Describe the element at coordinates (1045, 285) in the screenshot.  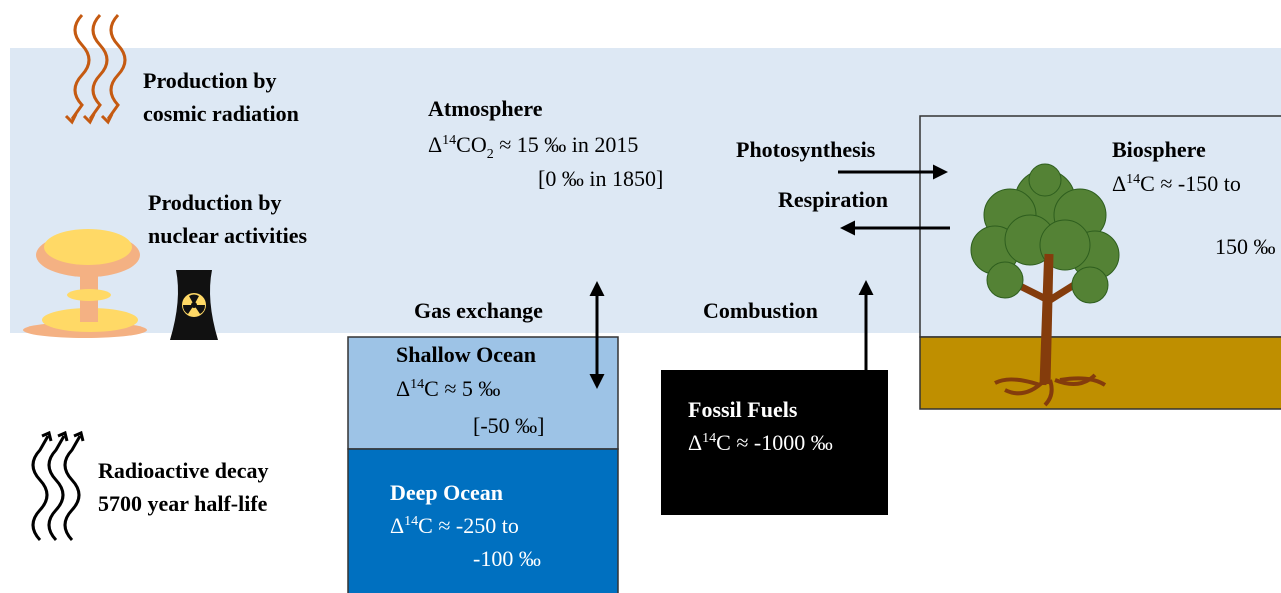
I see `tree-icon` at that location.